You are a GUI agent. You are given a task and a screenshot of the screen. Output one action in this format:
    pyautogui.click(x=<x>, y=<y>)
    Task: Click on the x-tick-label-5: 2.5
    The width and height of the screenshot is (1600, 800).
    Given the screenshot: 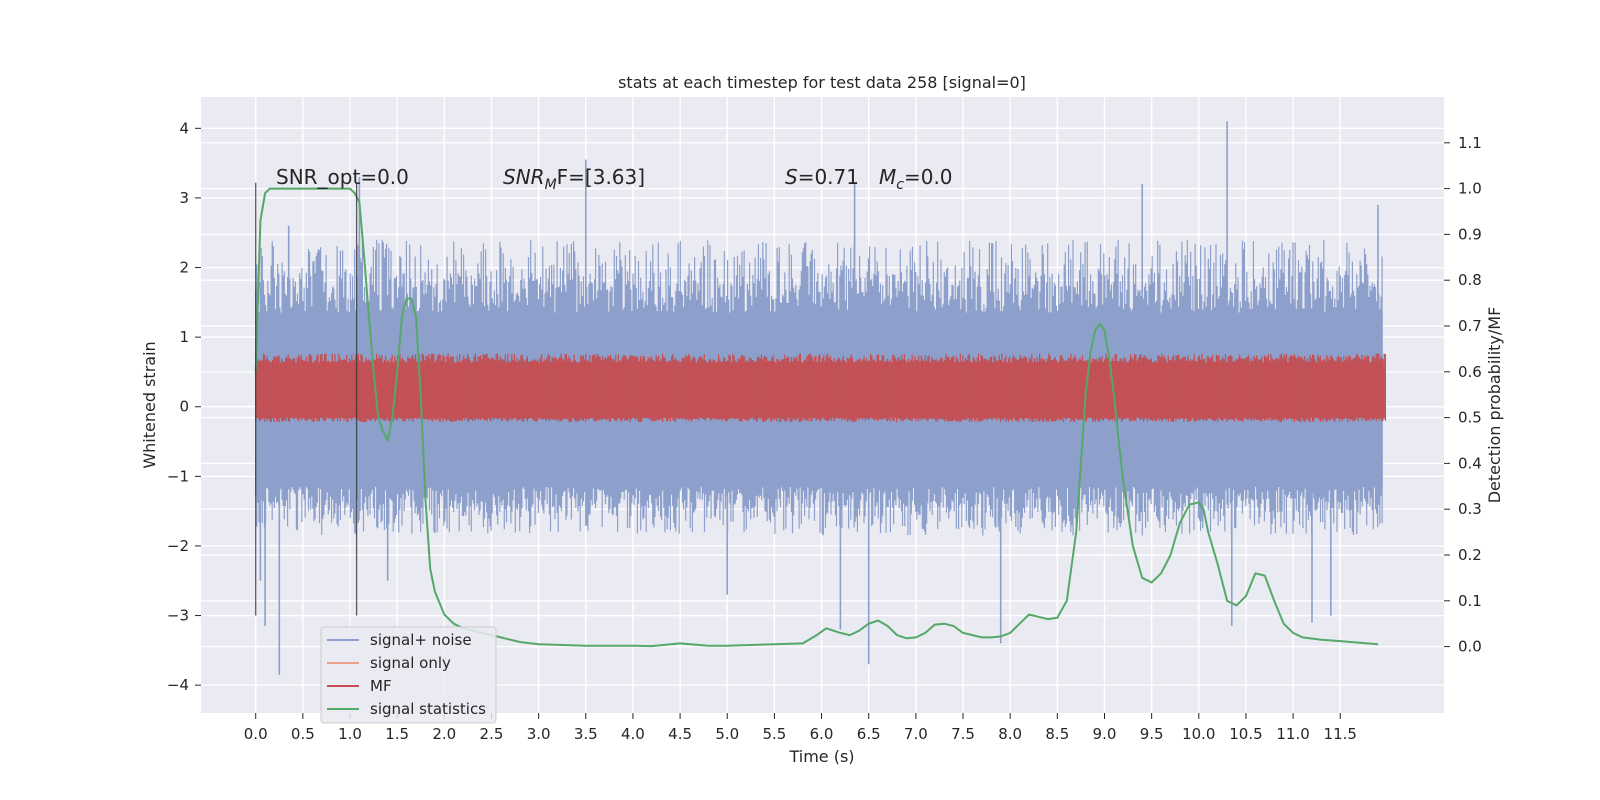 What is the action you would take?
    pyautogui.click(x=492, y=734)
    